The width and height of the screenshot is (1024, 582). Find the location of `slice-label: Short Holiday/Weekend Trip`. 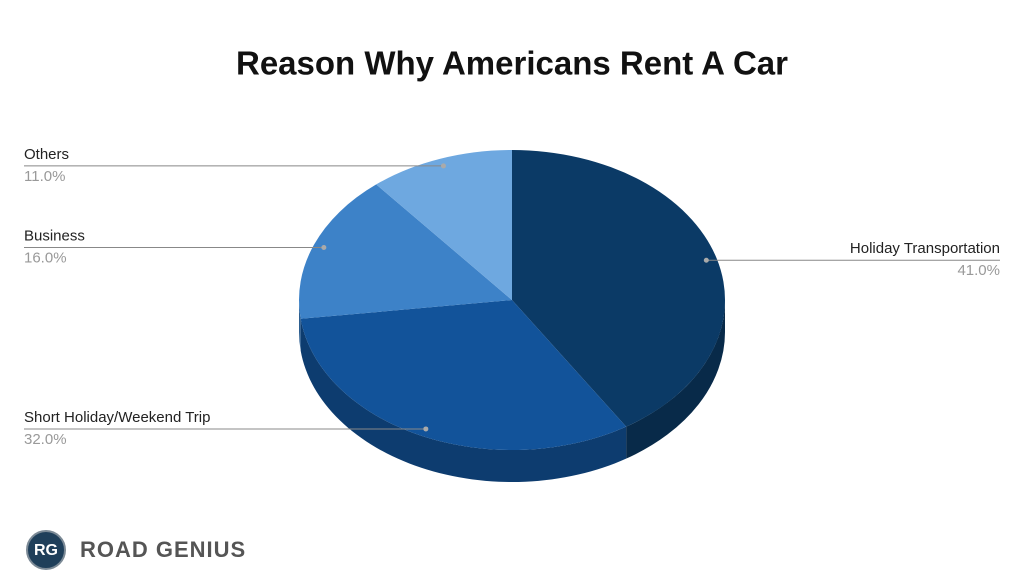

slice-label: Short Holiday/Weekend Trip is located at coordinates (117, 417).